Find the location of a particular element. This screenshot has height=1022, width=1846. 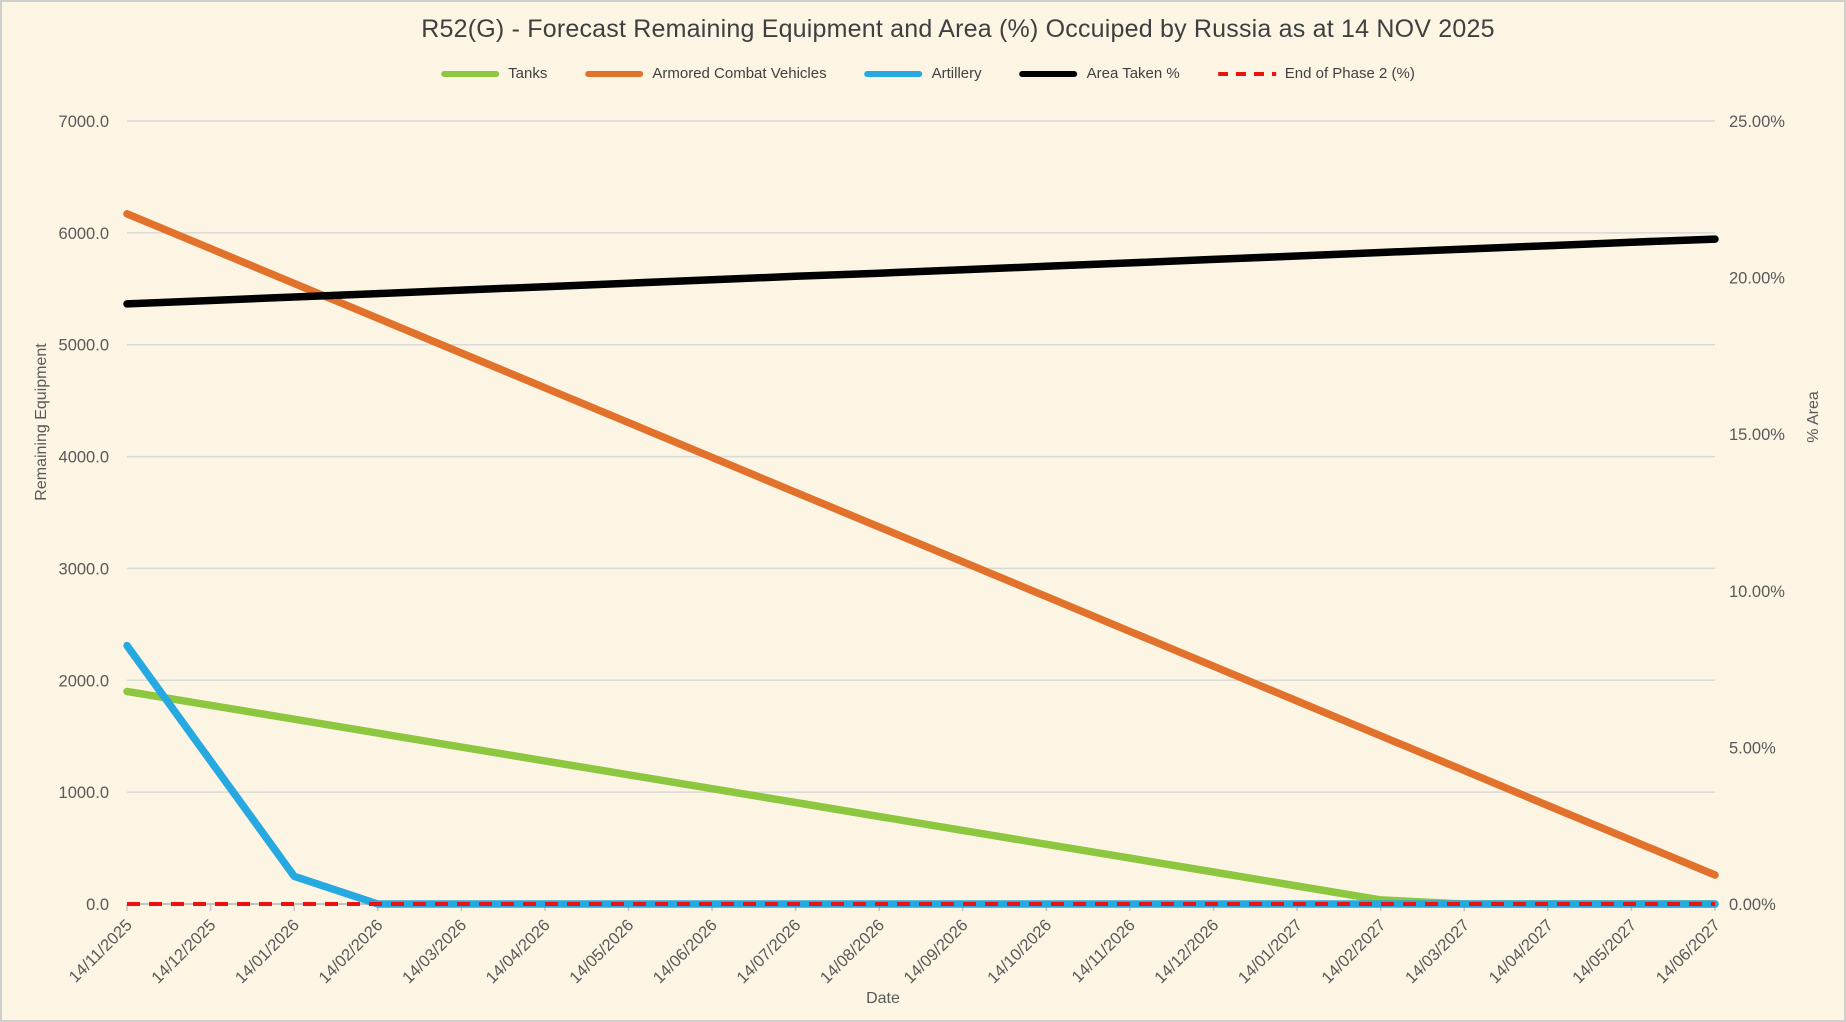

x-tick-label: 14/03/2027 is located at coordinates (1437, 951).